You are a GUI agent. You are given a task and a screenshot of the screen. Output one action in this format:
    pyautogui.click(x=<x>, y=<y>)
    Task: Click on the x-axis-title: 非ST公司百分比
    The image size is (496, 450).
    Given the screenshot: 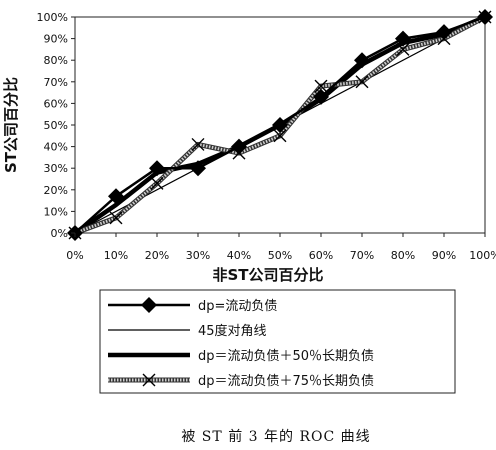 What is the action you would take?
    pyautogui.click(x=267, y=275)
    